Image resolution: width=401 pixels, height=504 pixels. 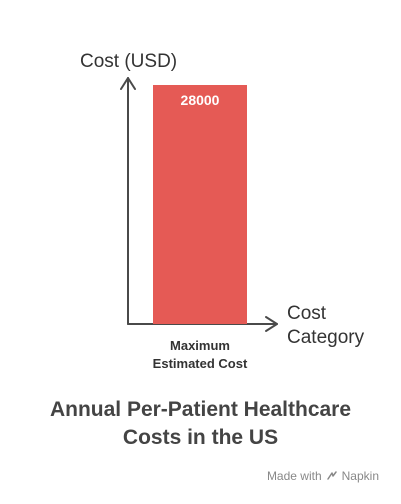 What do you see at coordinates (360, 476) in the screenshot?
I see `watermark-brand: Napkin` at bounding box center [360, 476].